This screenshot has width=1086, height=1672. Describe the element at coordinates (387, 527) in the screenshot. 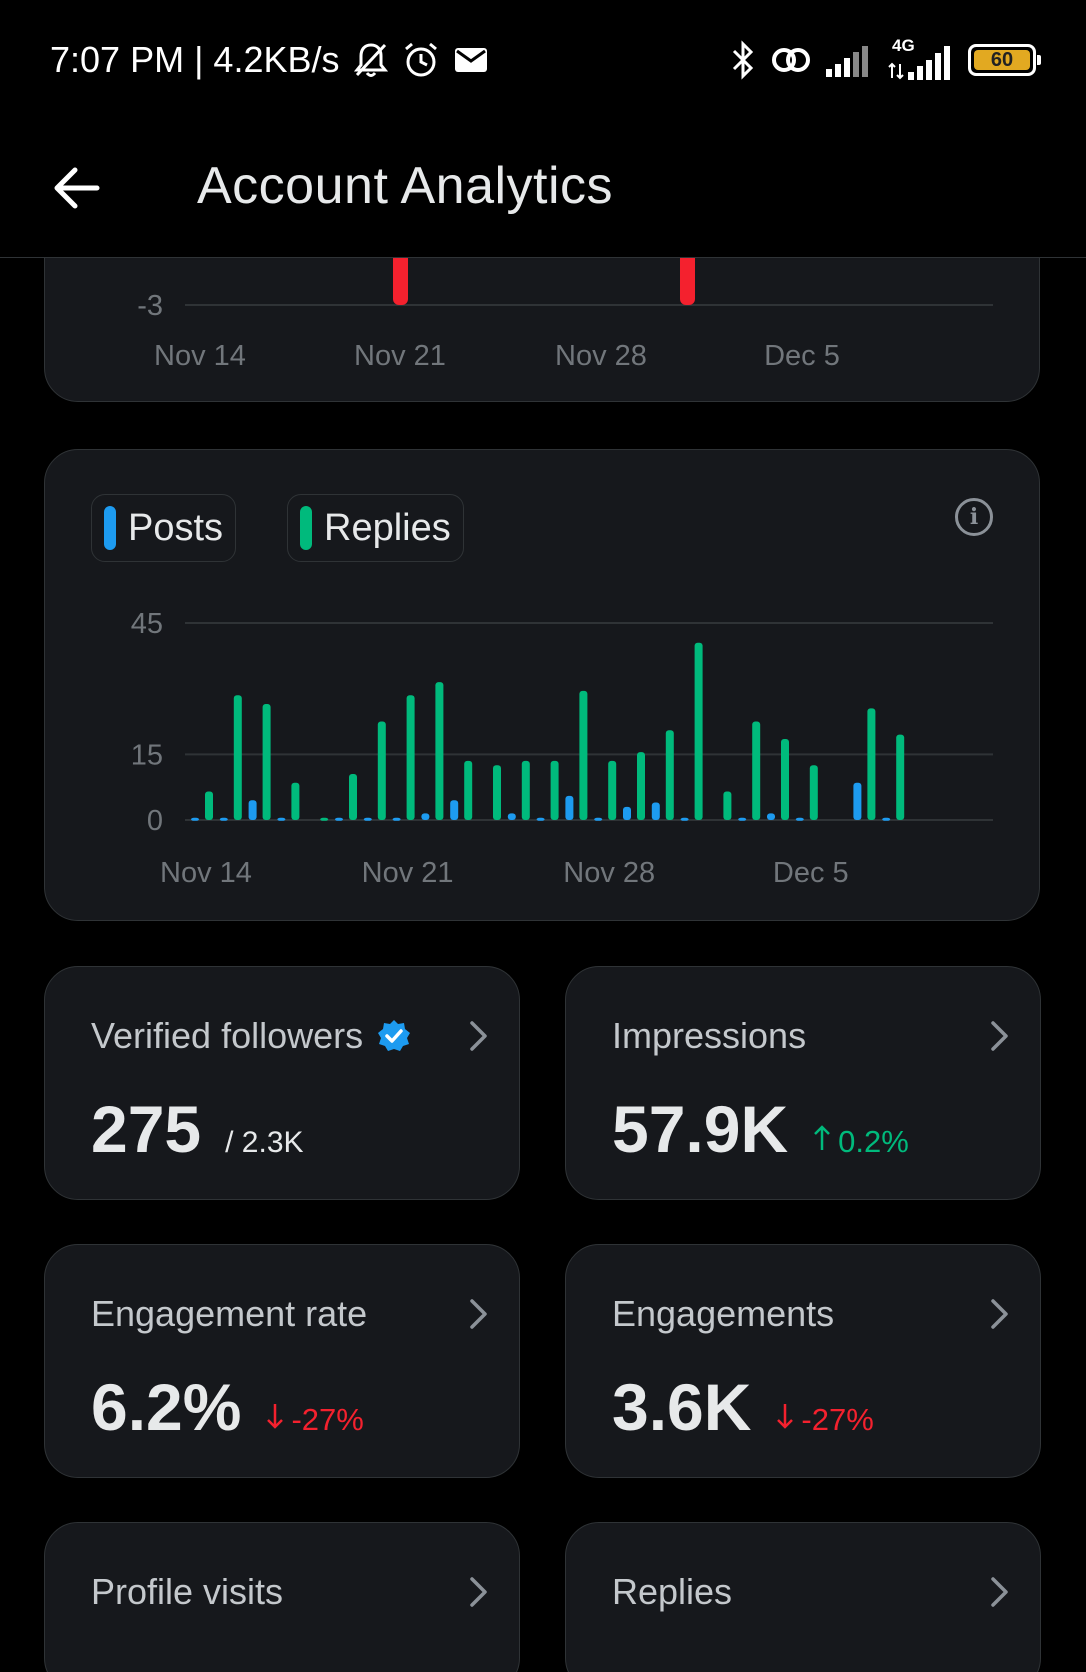

I see `legend-replies-label: Replies` at that location.